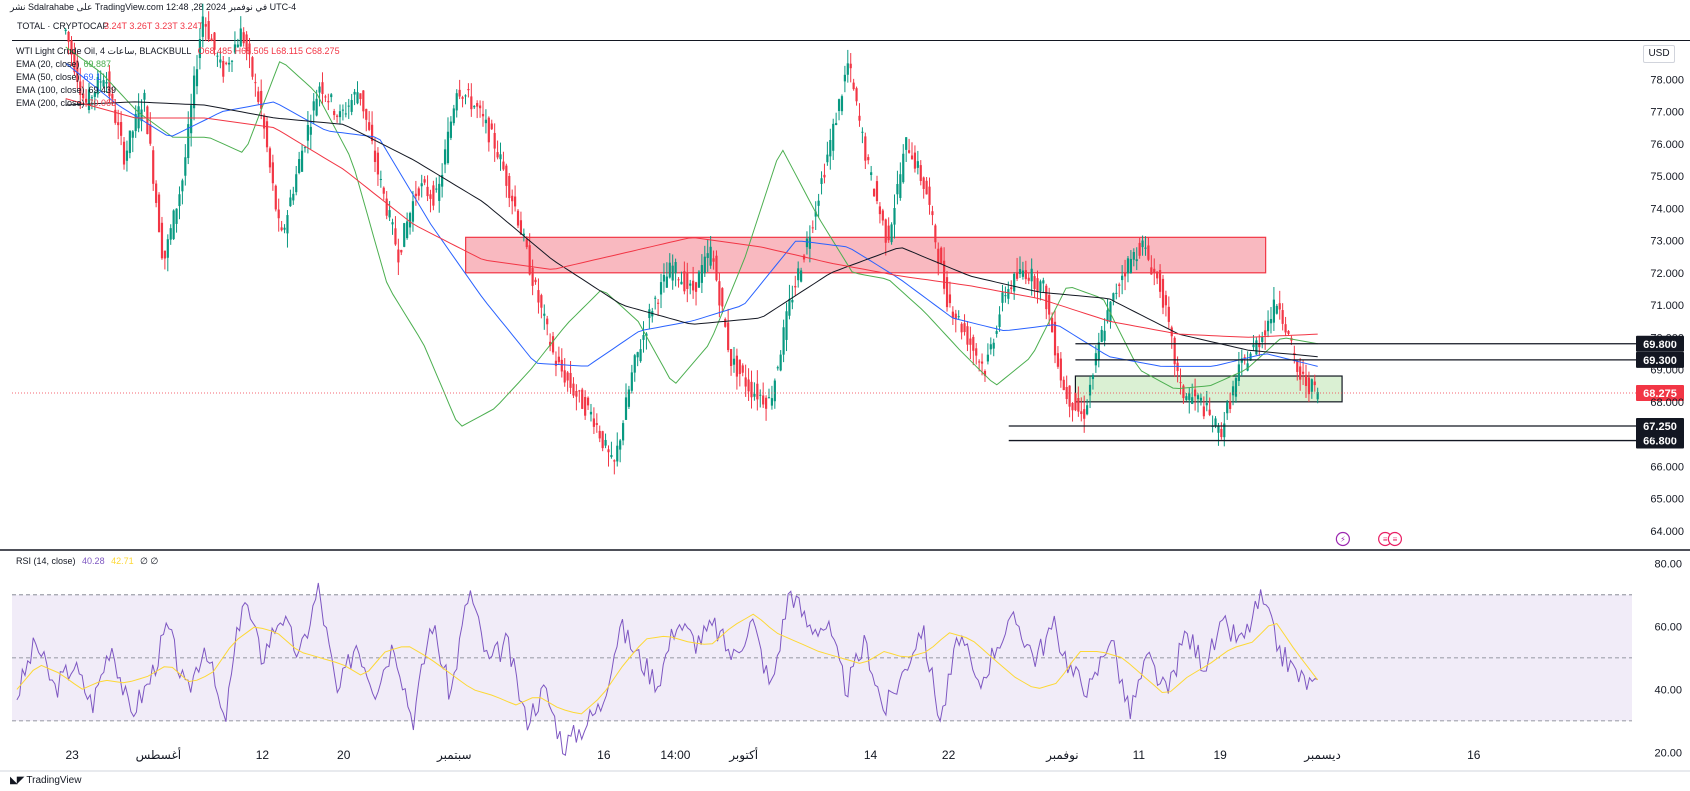  I want to click on event-glyph: ⚡, so click(1343, 539).